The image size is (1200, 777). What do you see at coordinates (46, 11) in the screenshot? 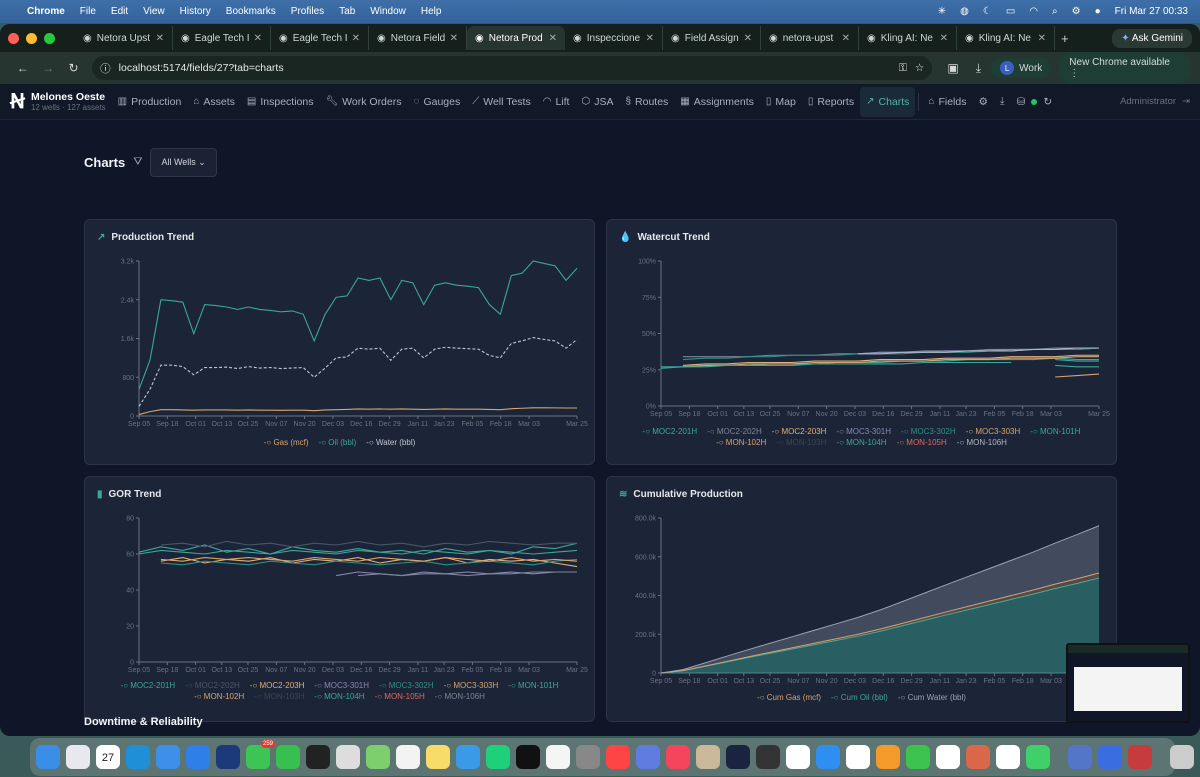
I see `menu-app-name: Chrome` at bounding box center [46, 11].